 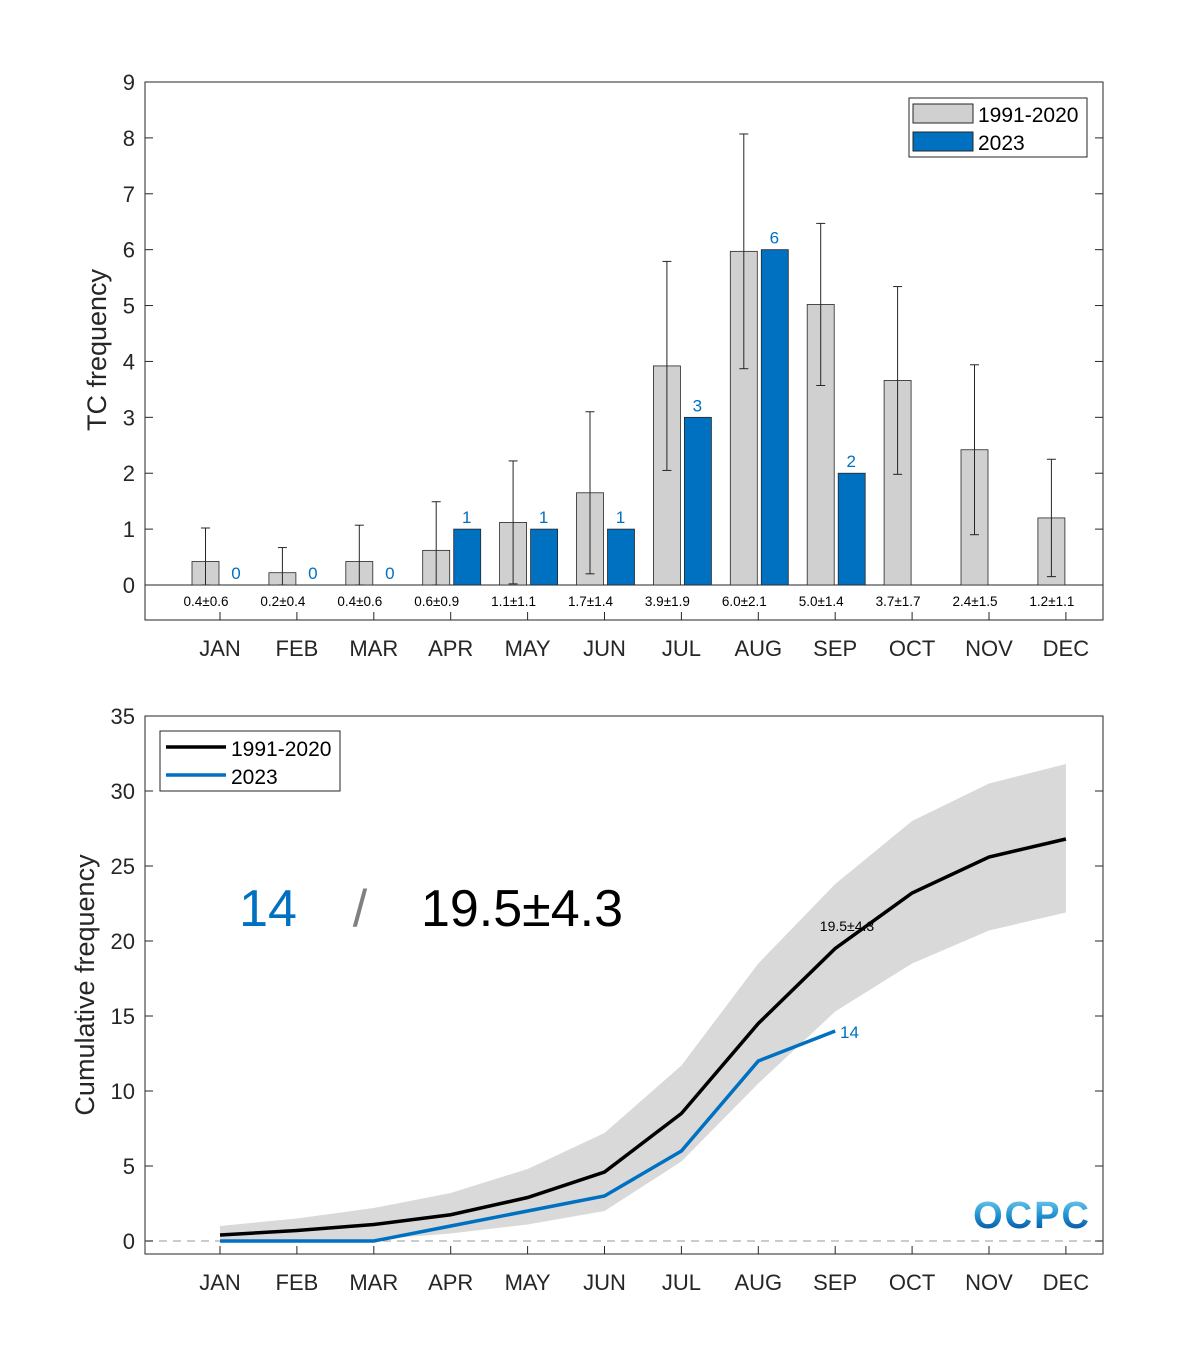 I want to click on bar-2023-value-label: 3, so click(x=697, y=405).